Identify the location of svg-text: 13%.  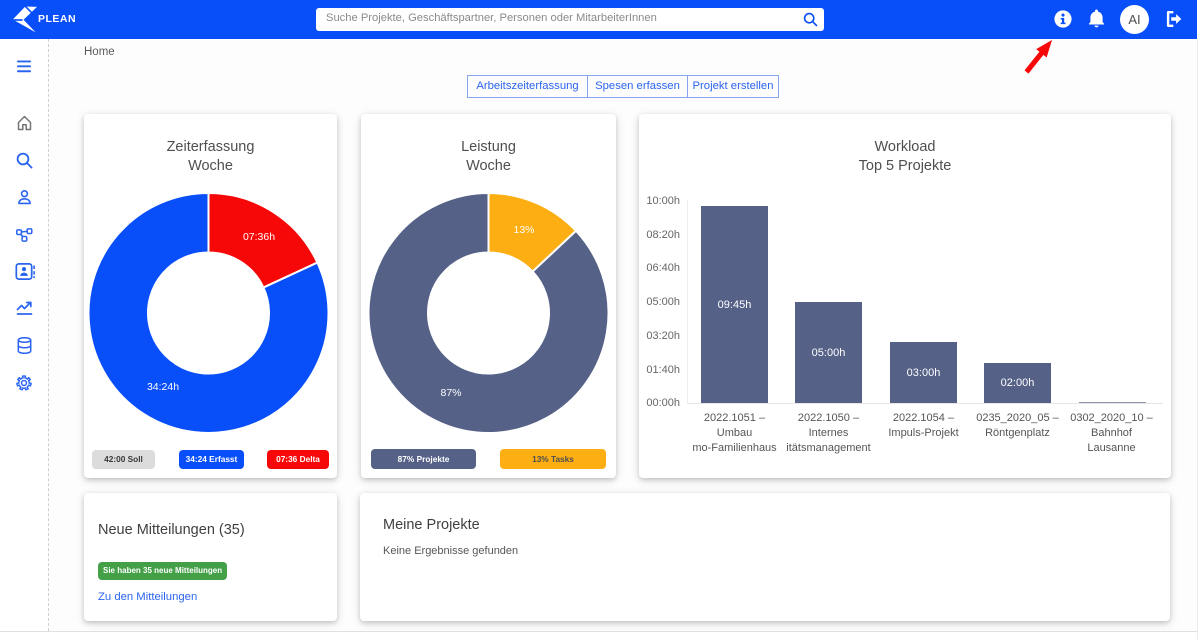
(523, 230).